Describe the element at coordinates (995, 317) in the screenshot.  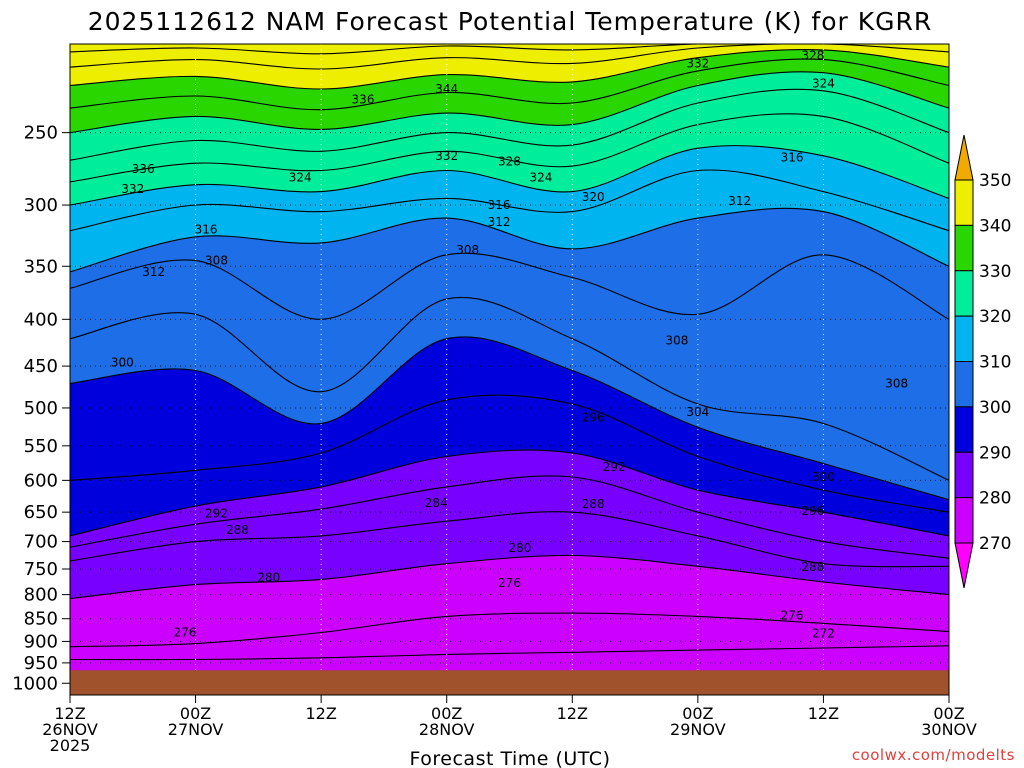
I see `colorbar-label: 320` at that location.